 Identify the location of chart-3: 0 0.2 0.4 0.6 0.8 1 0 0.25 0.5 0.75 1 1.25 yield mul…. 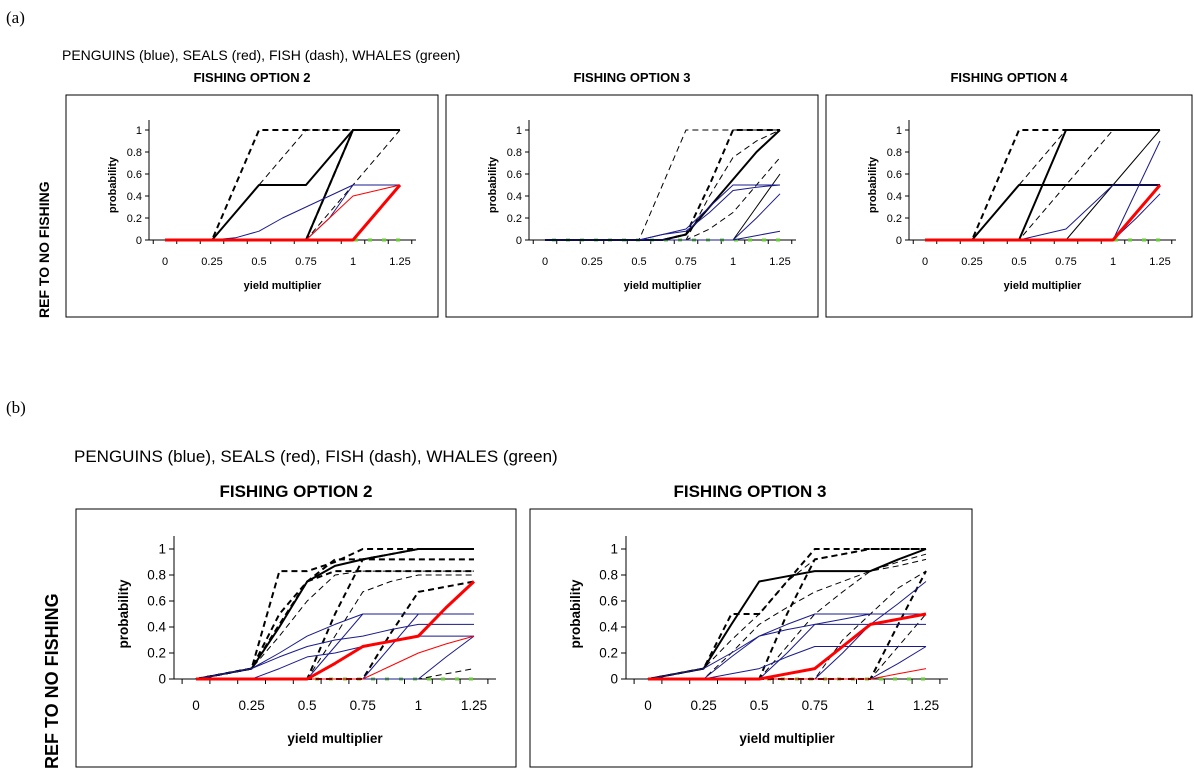
(1009, 206).